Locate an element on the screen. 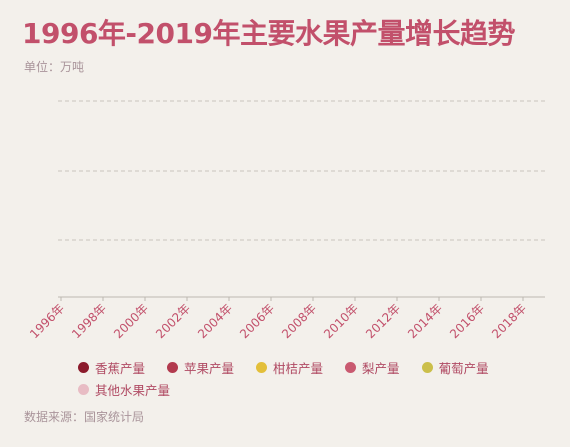 This screenshot has height=447, width=570. legend-label: 柑桔产量 is located at coordinates (298, 368).